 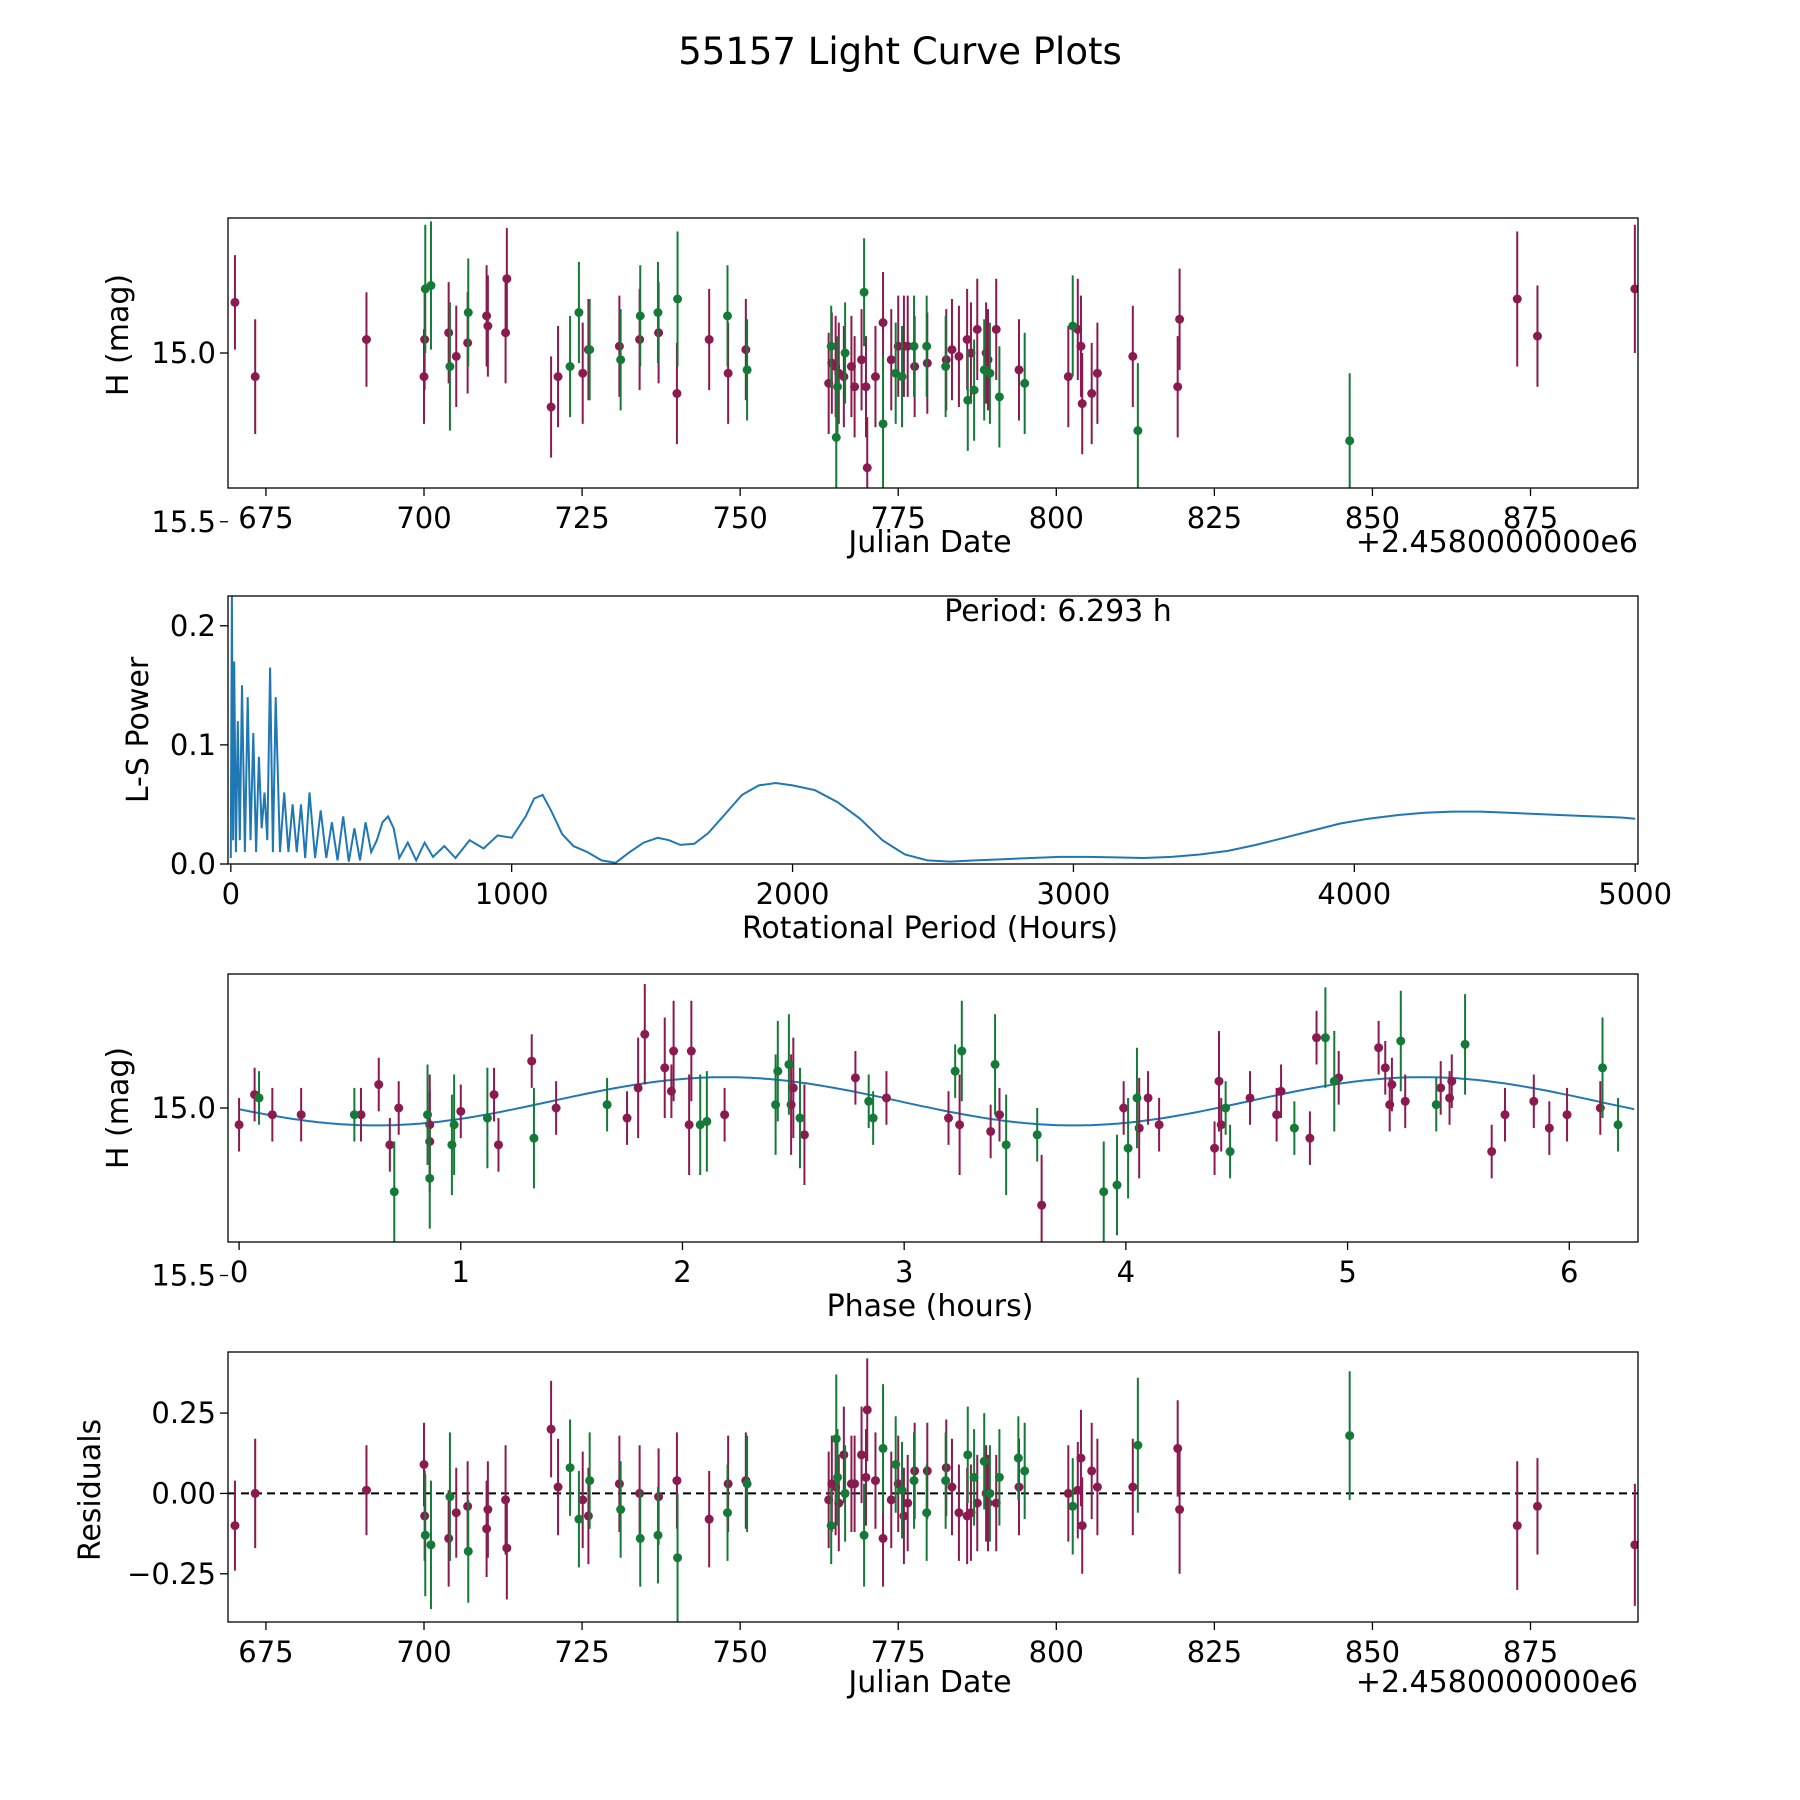 What do you see at coordinates (933, 1487) in the screenshot?
I see `residuals-frame` at bounding box center [933, 1487].